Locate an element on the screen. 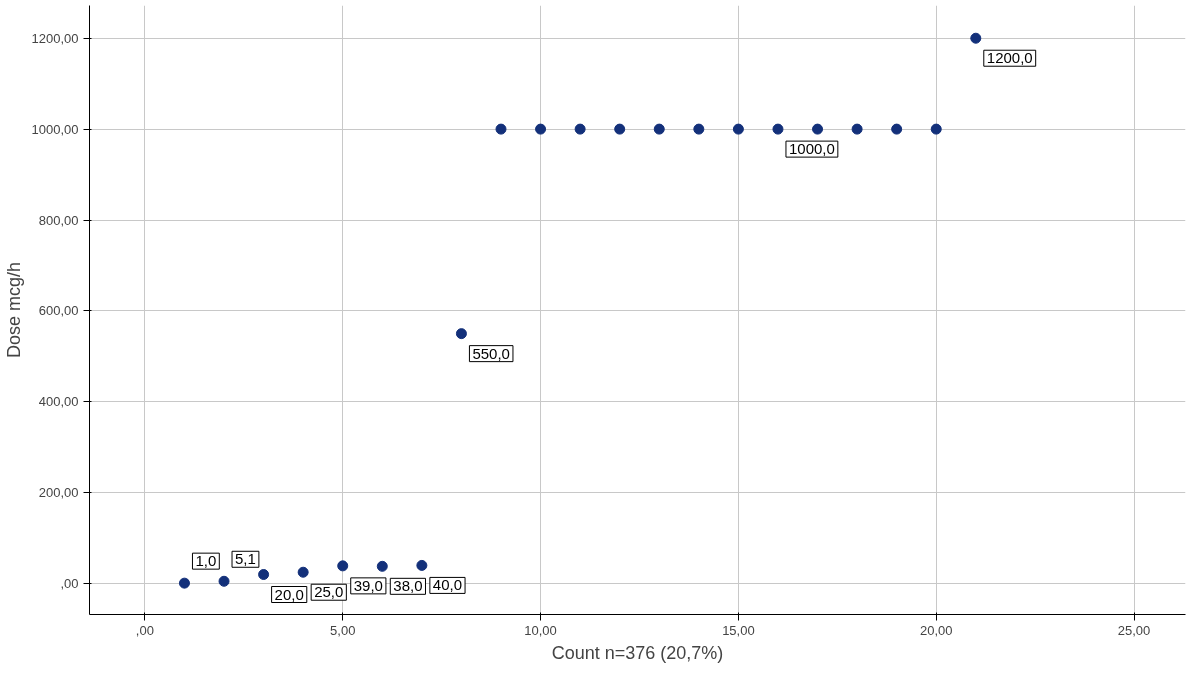 This screenshot has height=673, width=1199. data-label: 550,0 is located at coordinates (491, 353).